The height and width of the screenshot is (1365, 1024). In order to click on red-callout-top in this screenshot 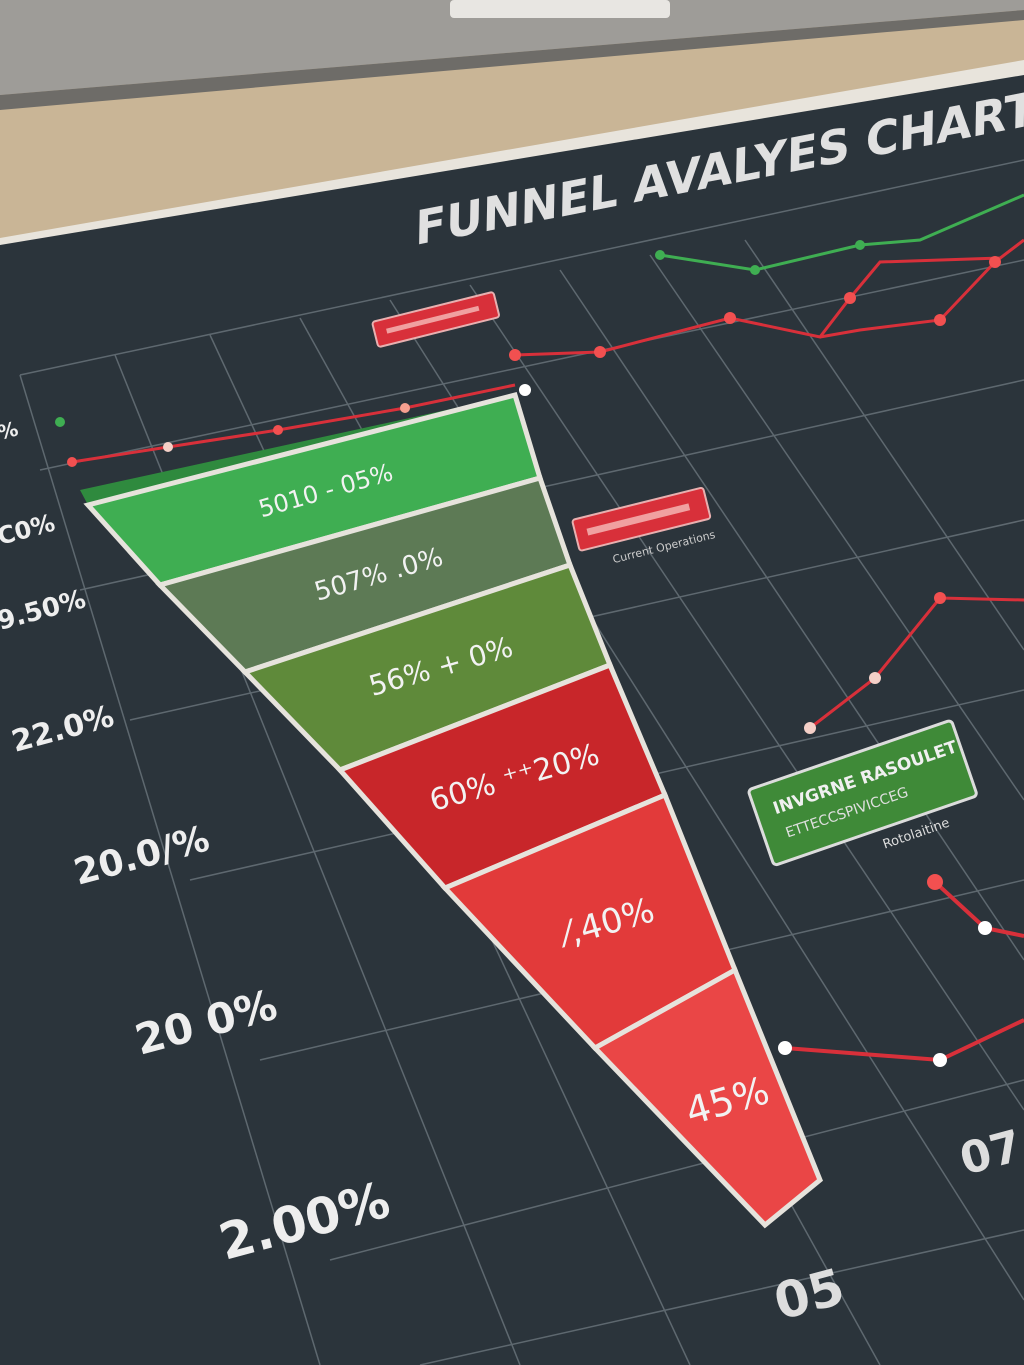, I will do `click(435, 319)`.